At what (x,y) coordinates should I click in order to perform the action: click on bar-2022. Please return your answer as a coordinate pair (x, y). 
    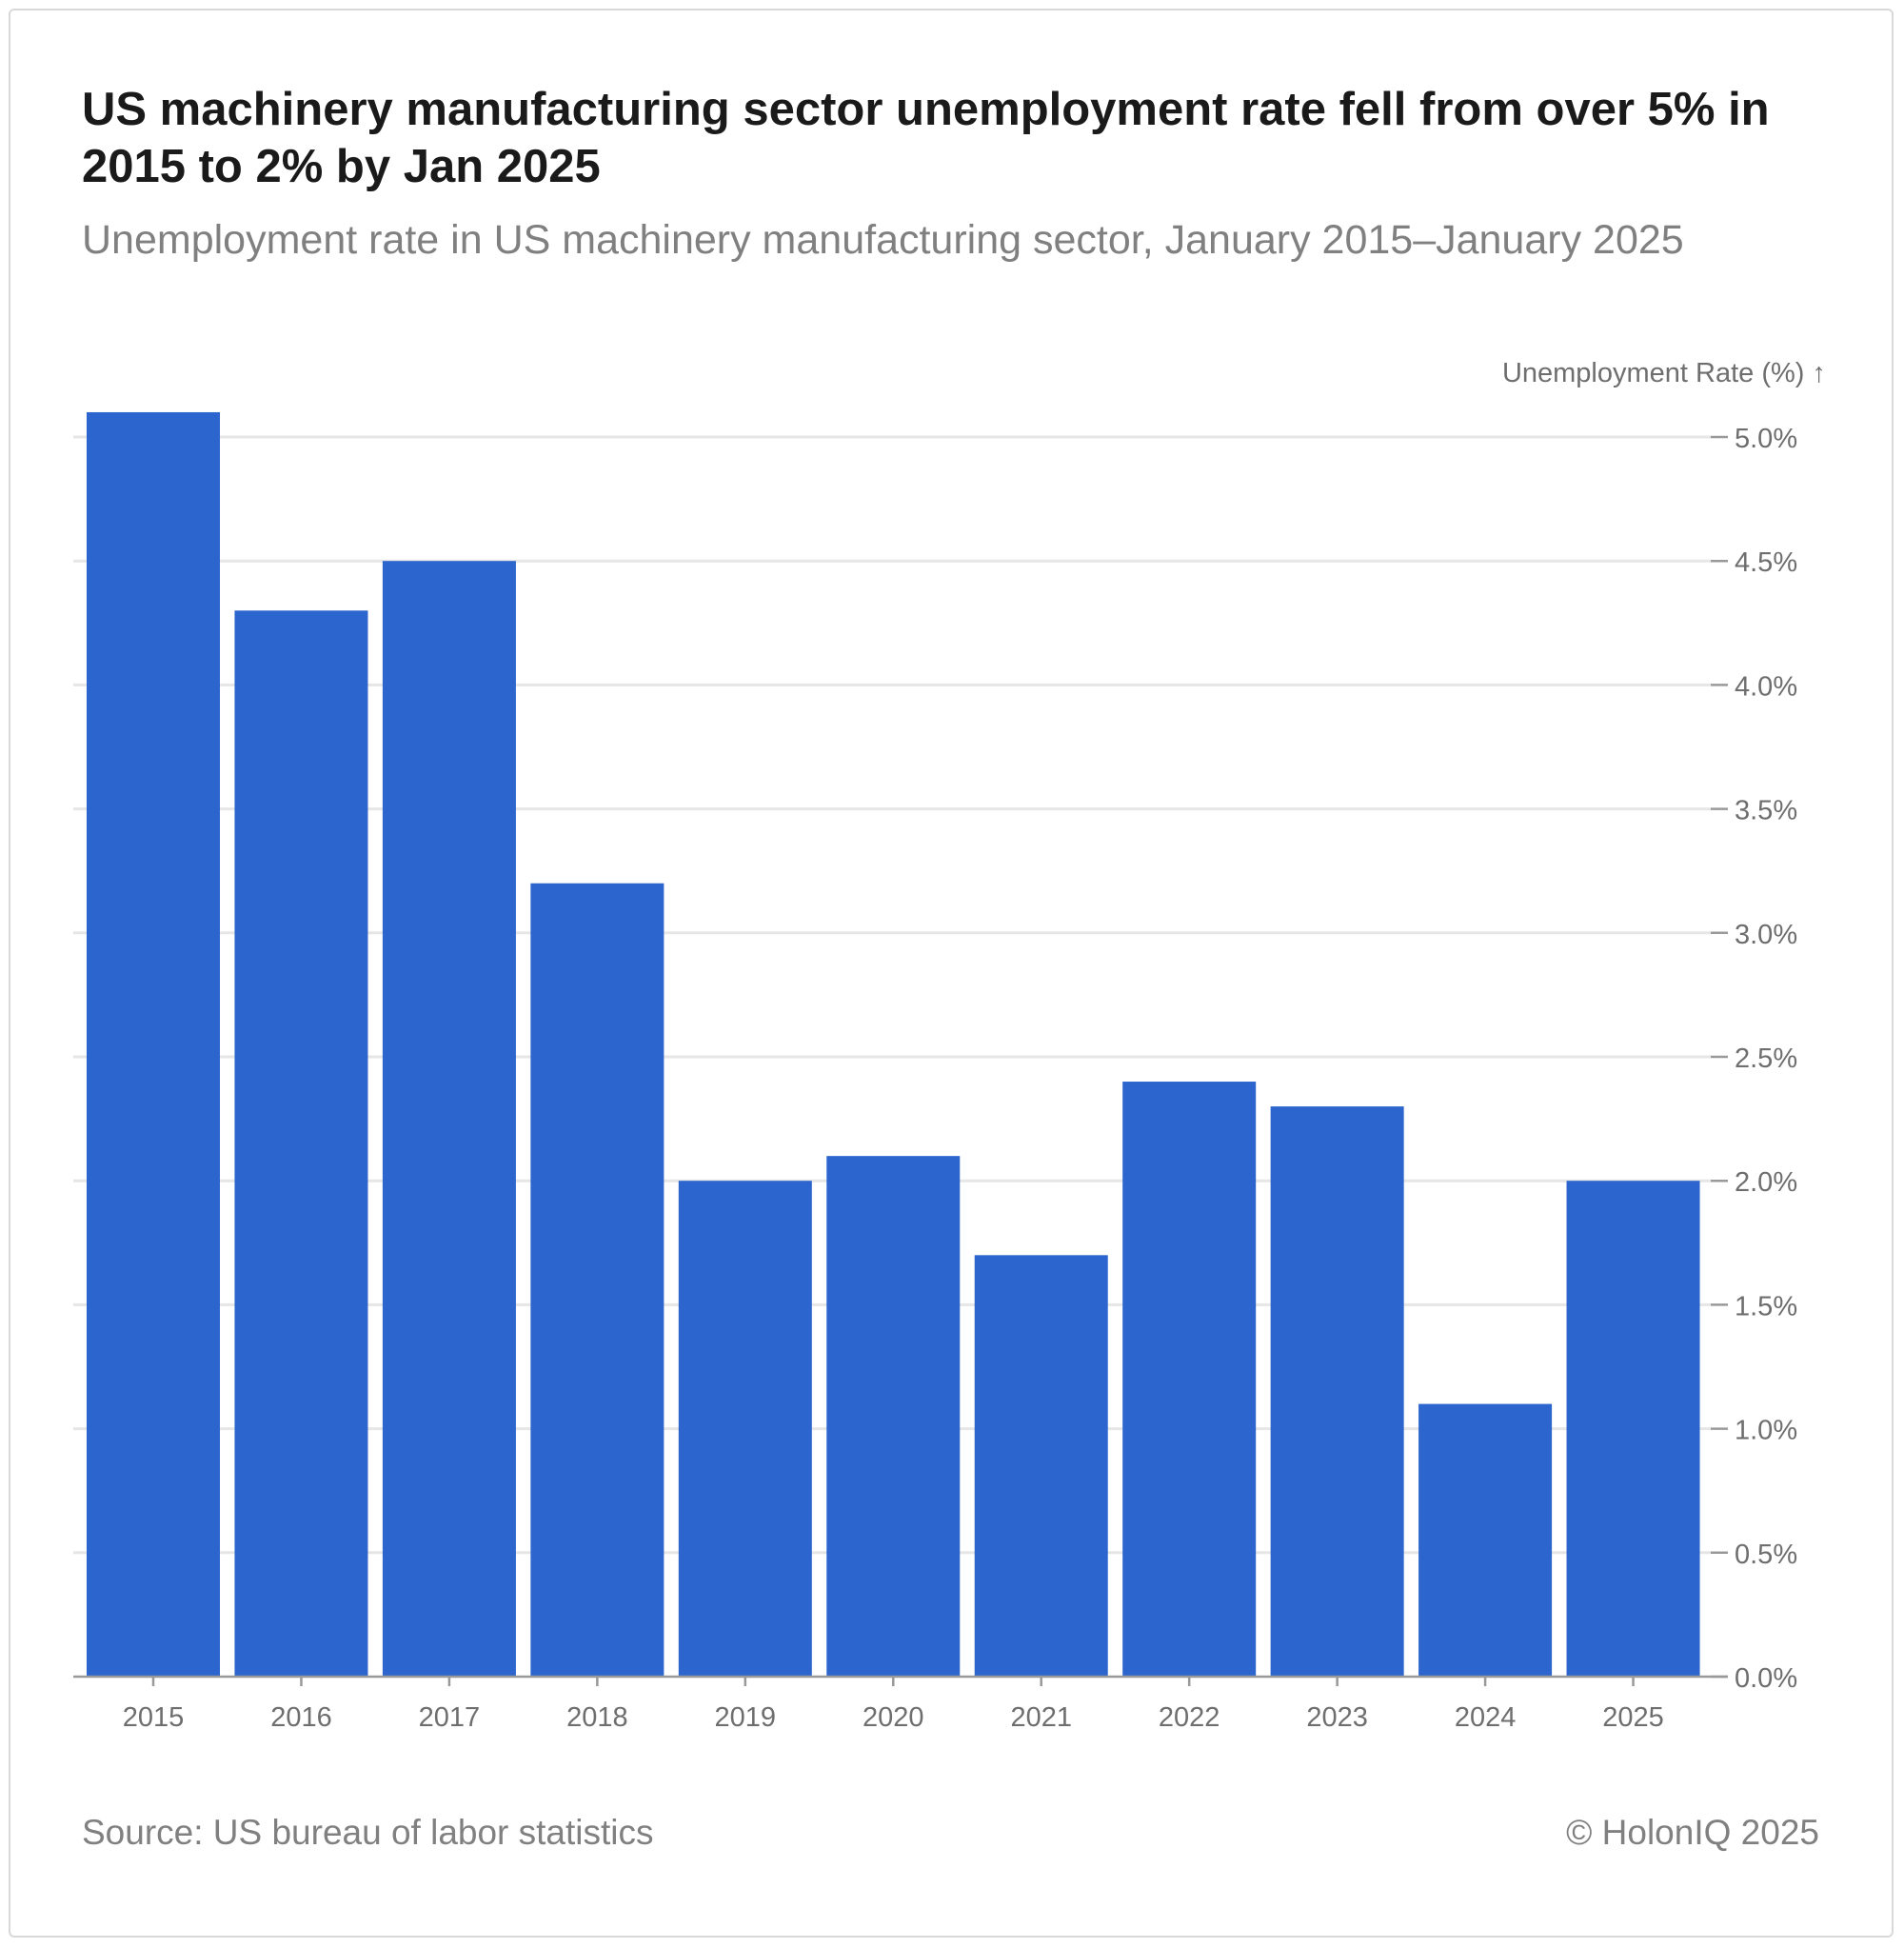
    Looking at the image, I should click on (1189, 1379).